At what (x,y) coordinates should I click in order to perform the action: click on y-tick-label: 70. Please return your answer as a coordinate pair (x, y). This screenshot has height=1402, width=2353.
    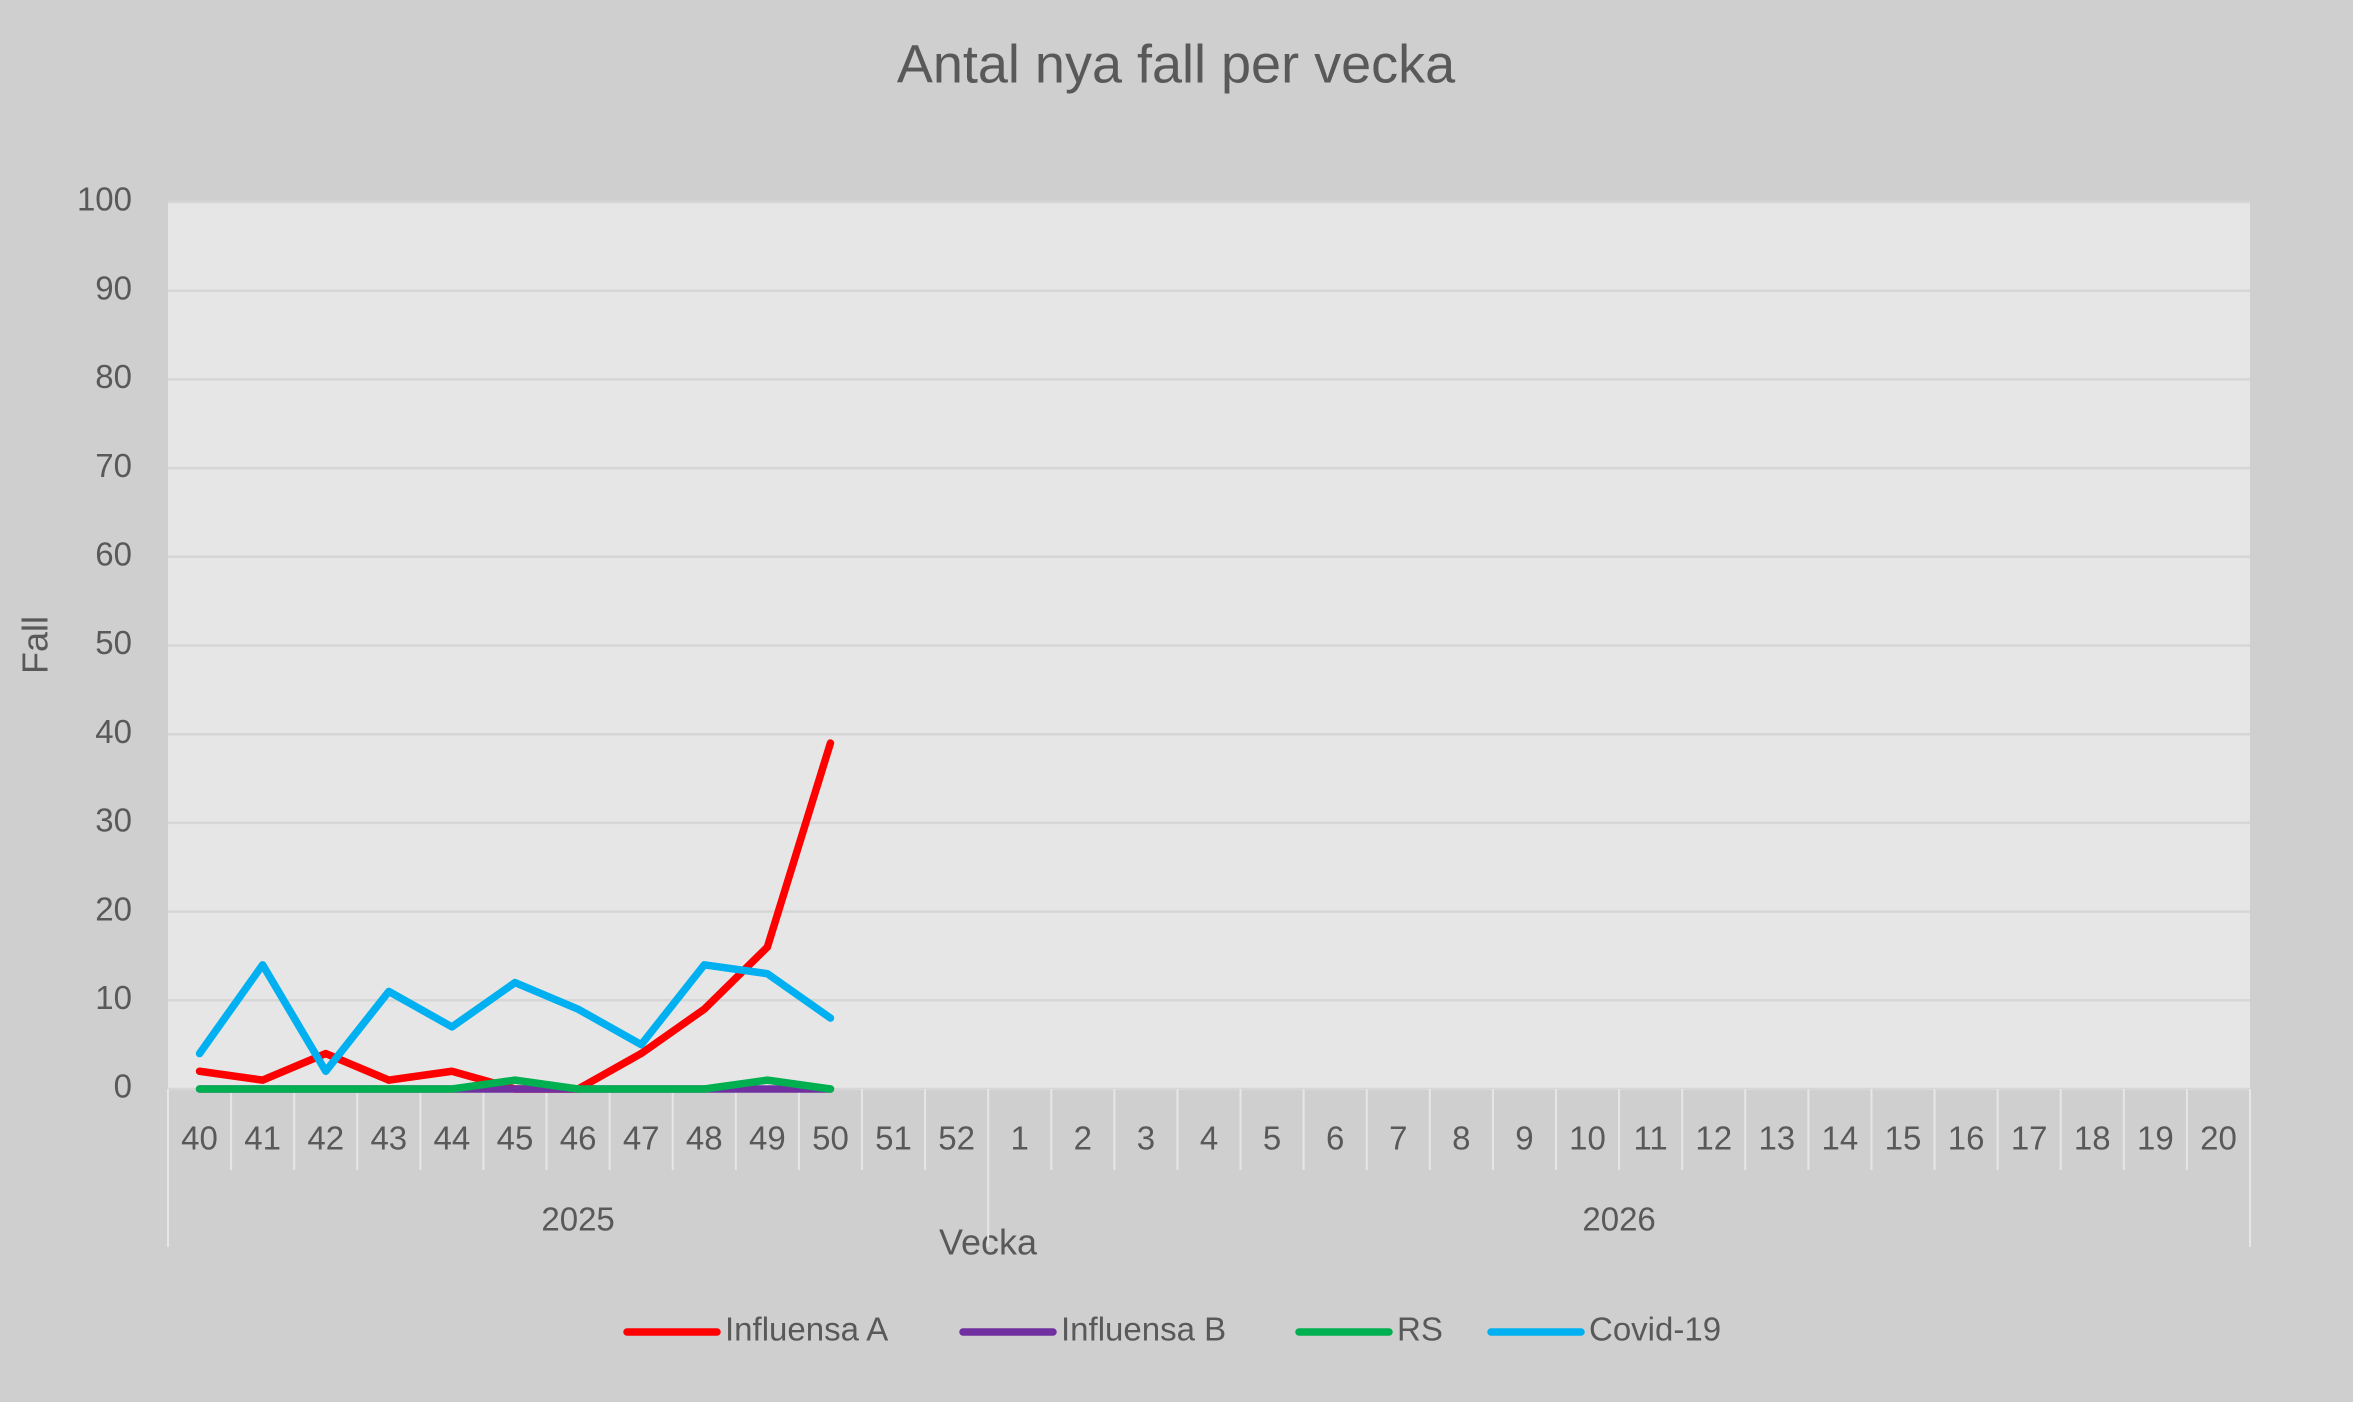
    Looking at the image, I should click on (113, 465).